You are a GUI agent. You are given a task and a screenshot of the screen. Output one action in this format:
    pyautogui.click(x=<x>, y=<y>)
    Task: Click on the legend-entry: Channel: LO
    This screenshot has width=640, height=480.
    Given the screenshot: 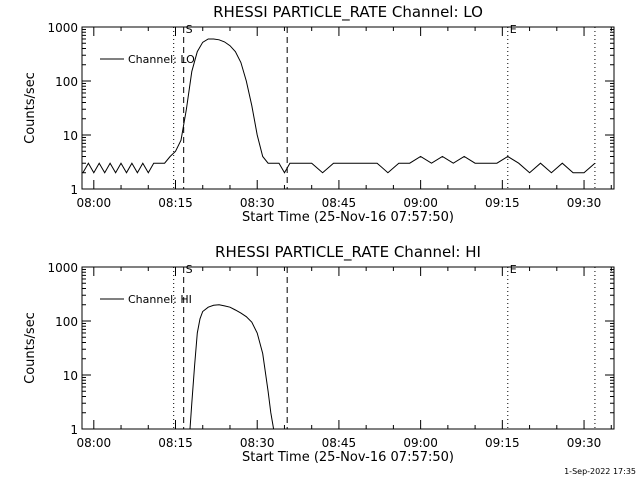 What is the action you would take?
    pyautogui.click(x=161, y=59)
    